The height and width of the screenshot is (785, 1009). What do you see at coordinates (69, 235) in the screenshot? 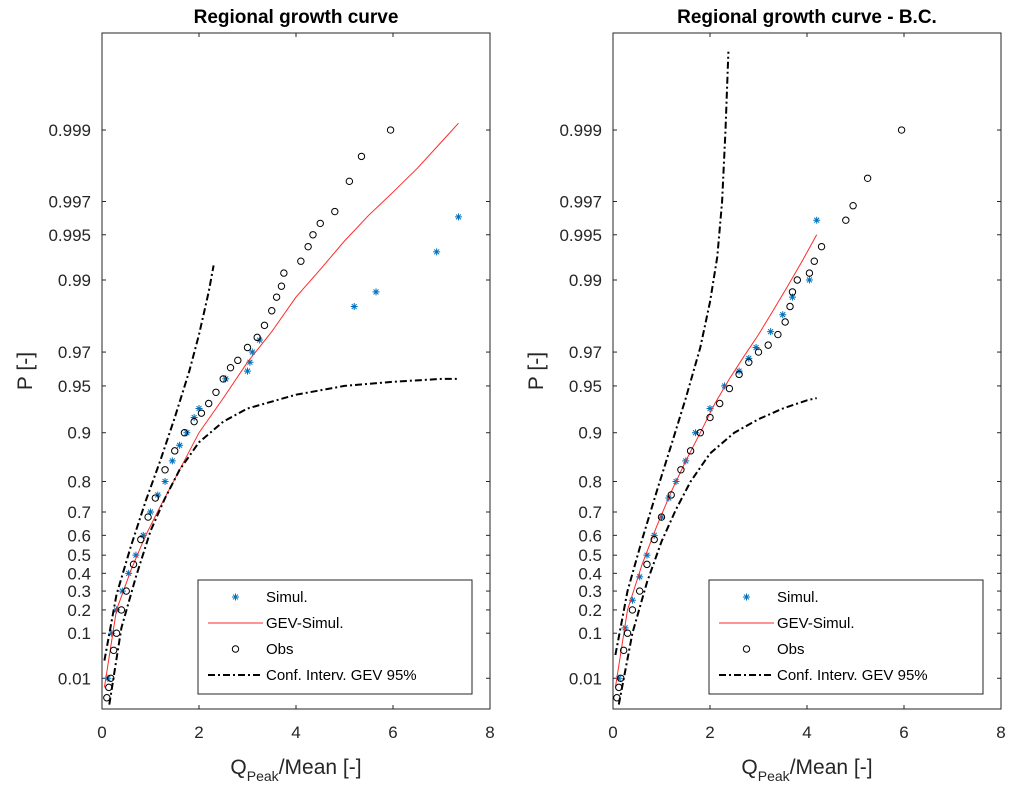
I see `y-tick-label: 0.995` at bounding box center [69, 235].